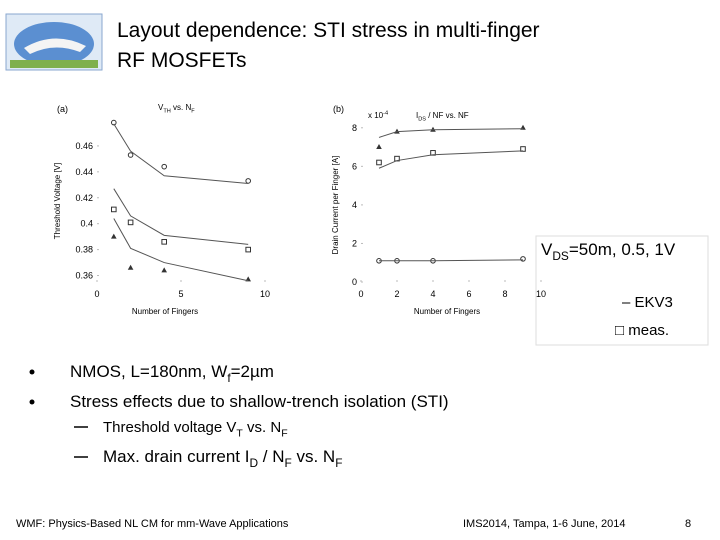  I want to click on x-tick-label: 8, so click(504, 294).